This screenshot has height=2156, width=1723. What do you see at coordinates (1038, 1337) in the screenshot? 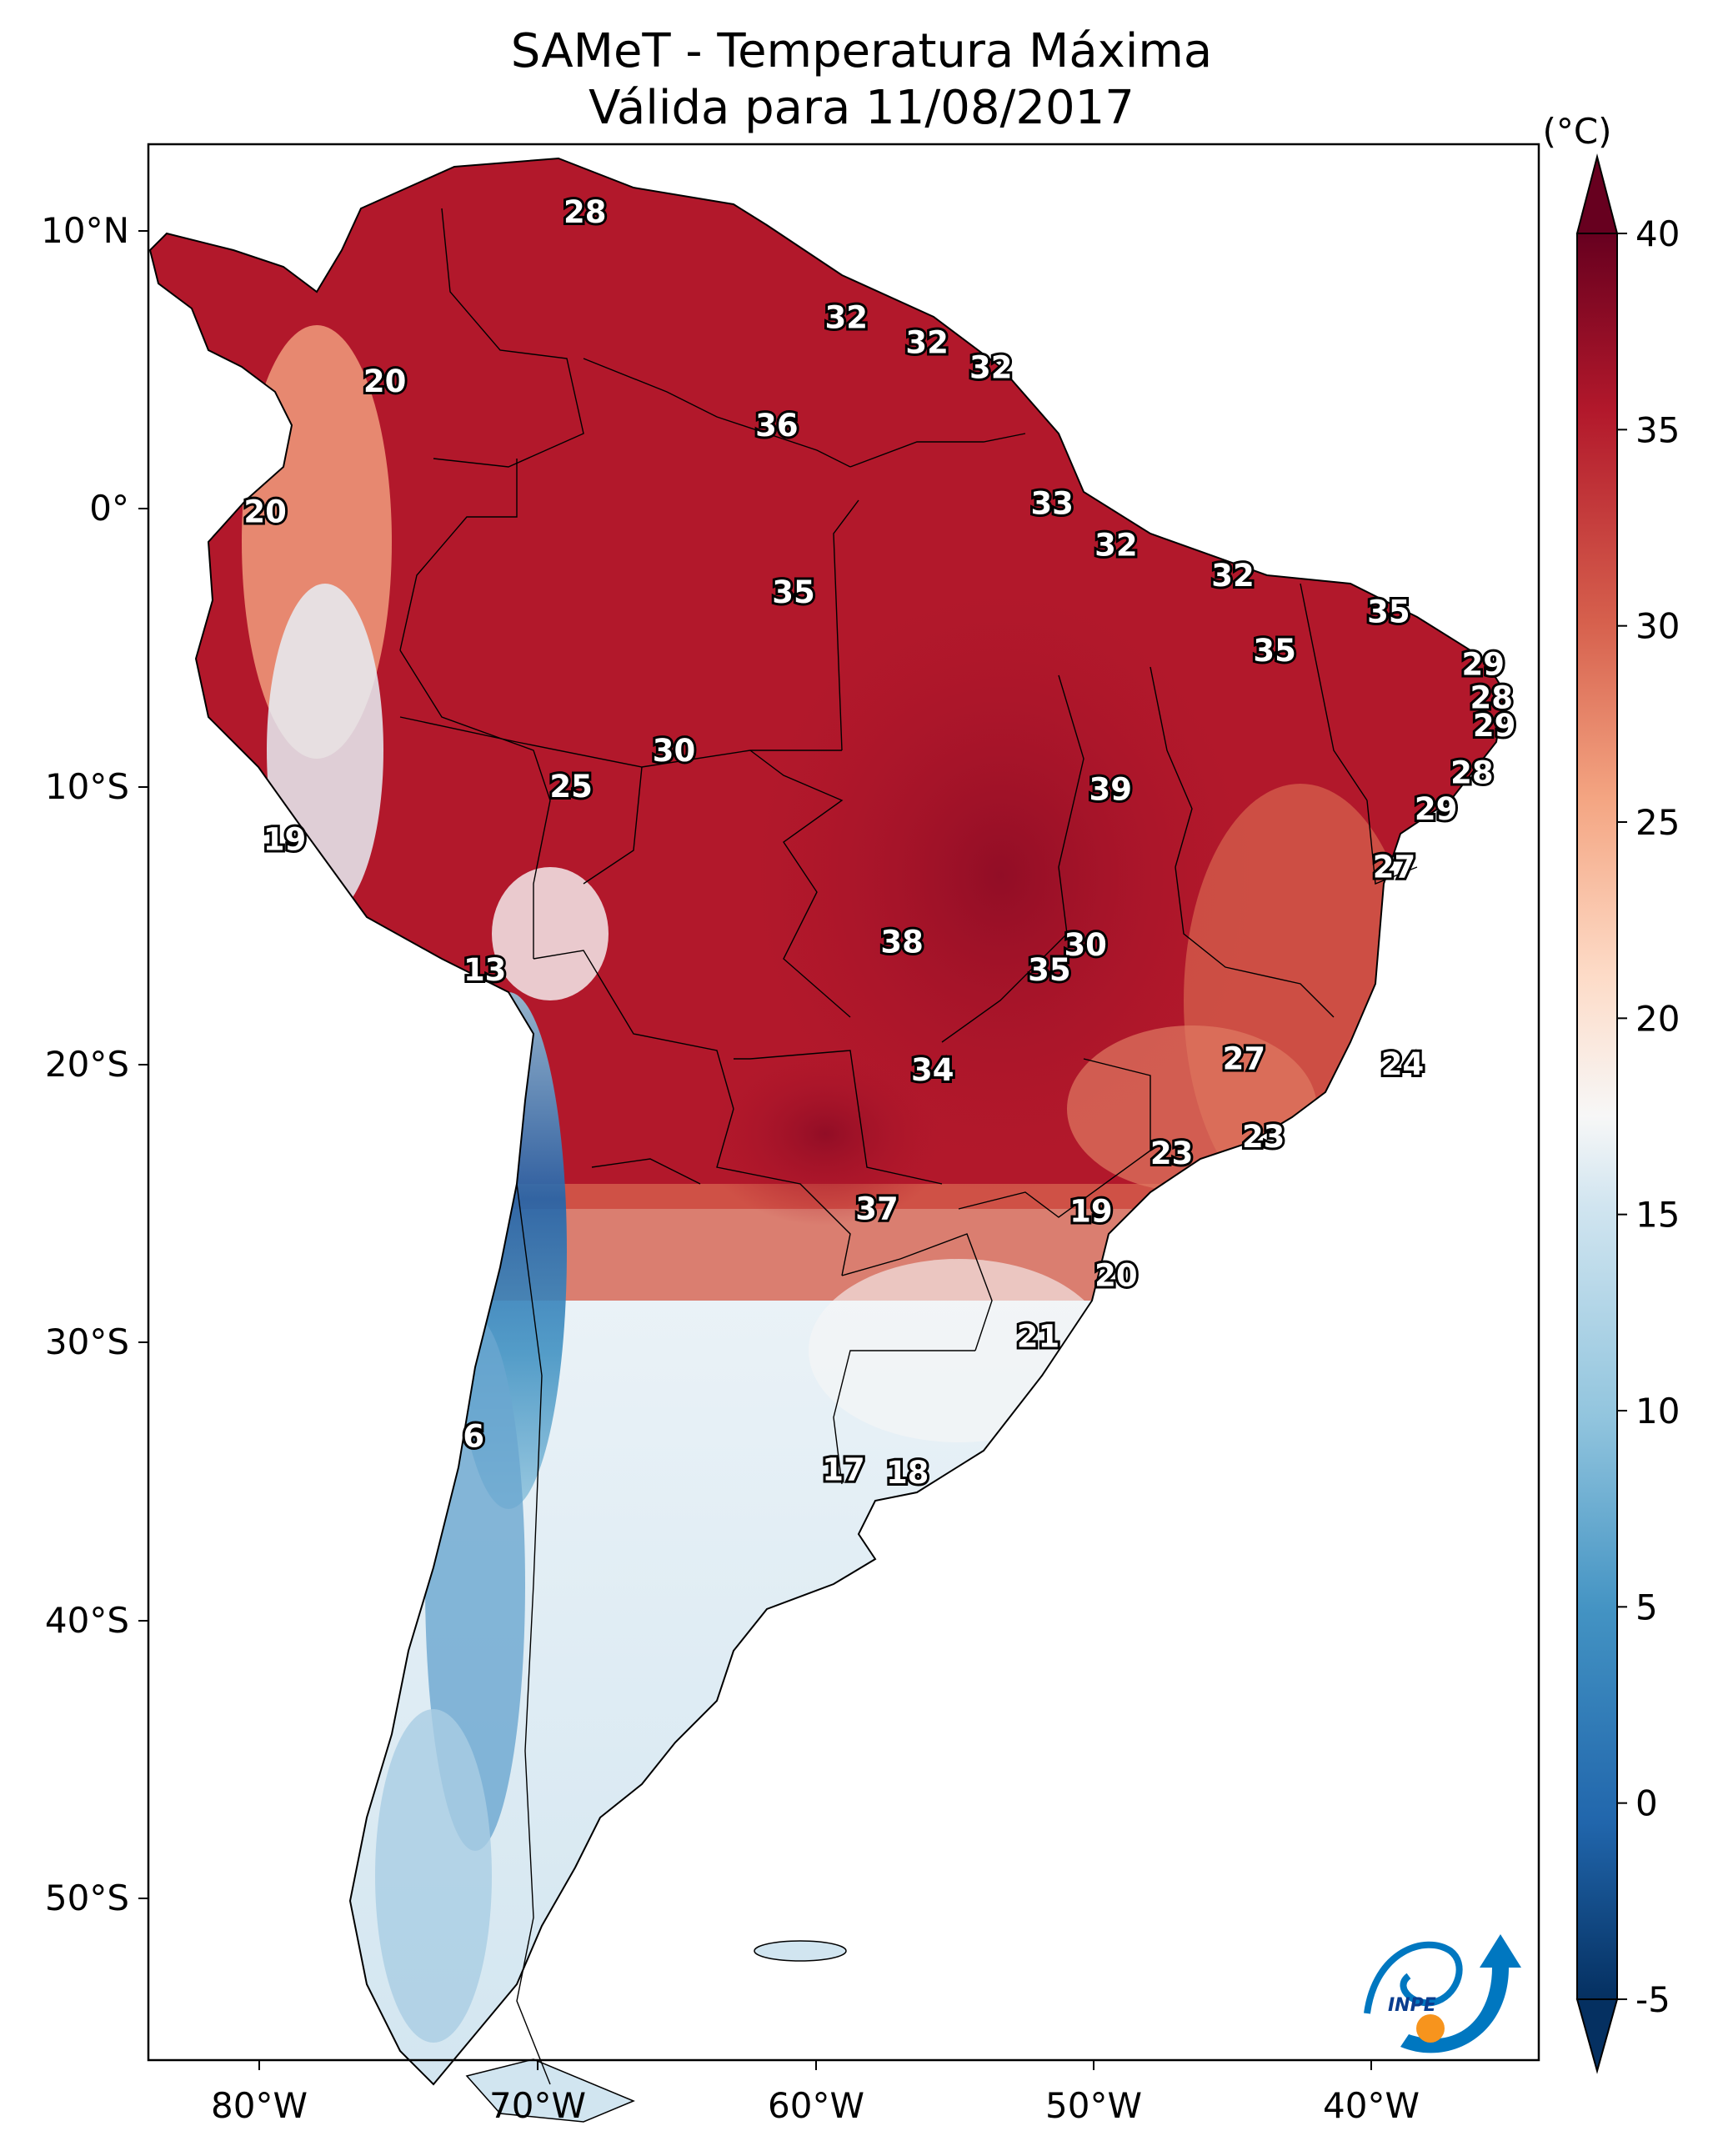
I see `contour-label: 21` at bounding box center [1038, 1337].